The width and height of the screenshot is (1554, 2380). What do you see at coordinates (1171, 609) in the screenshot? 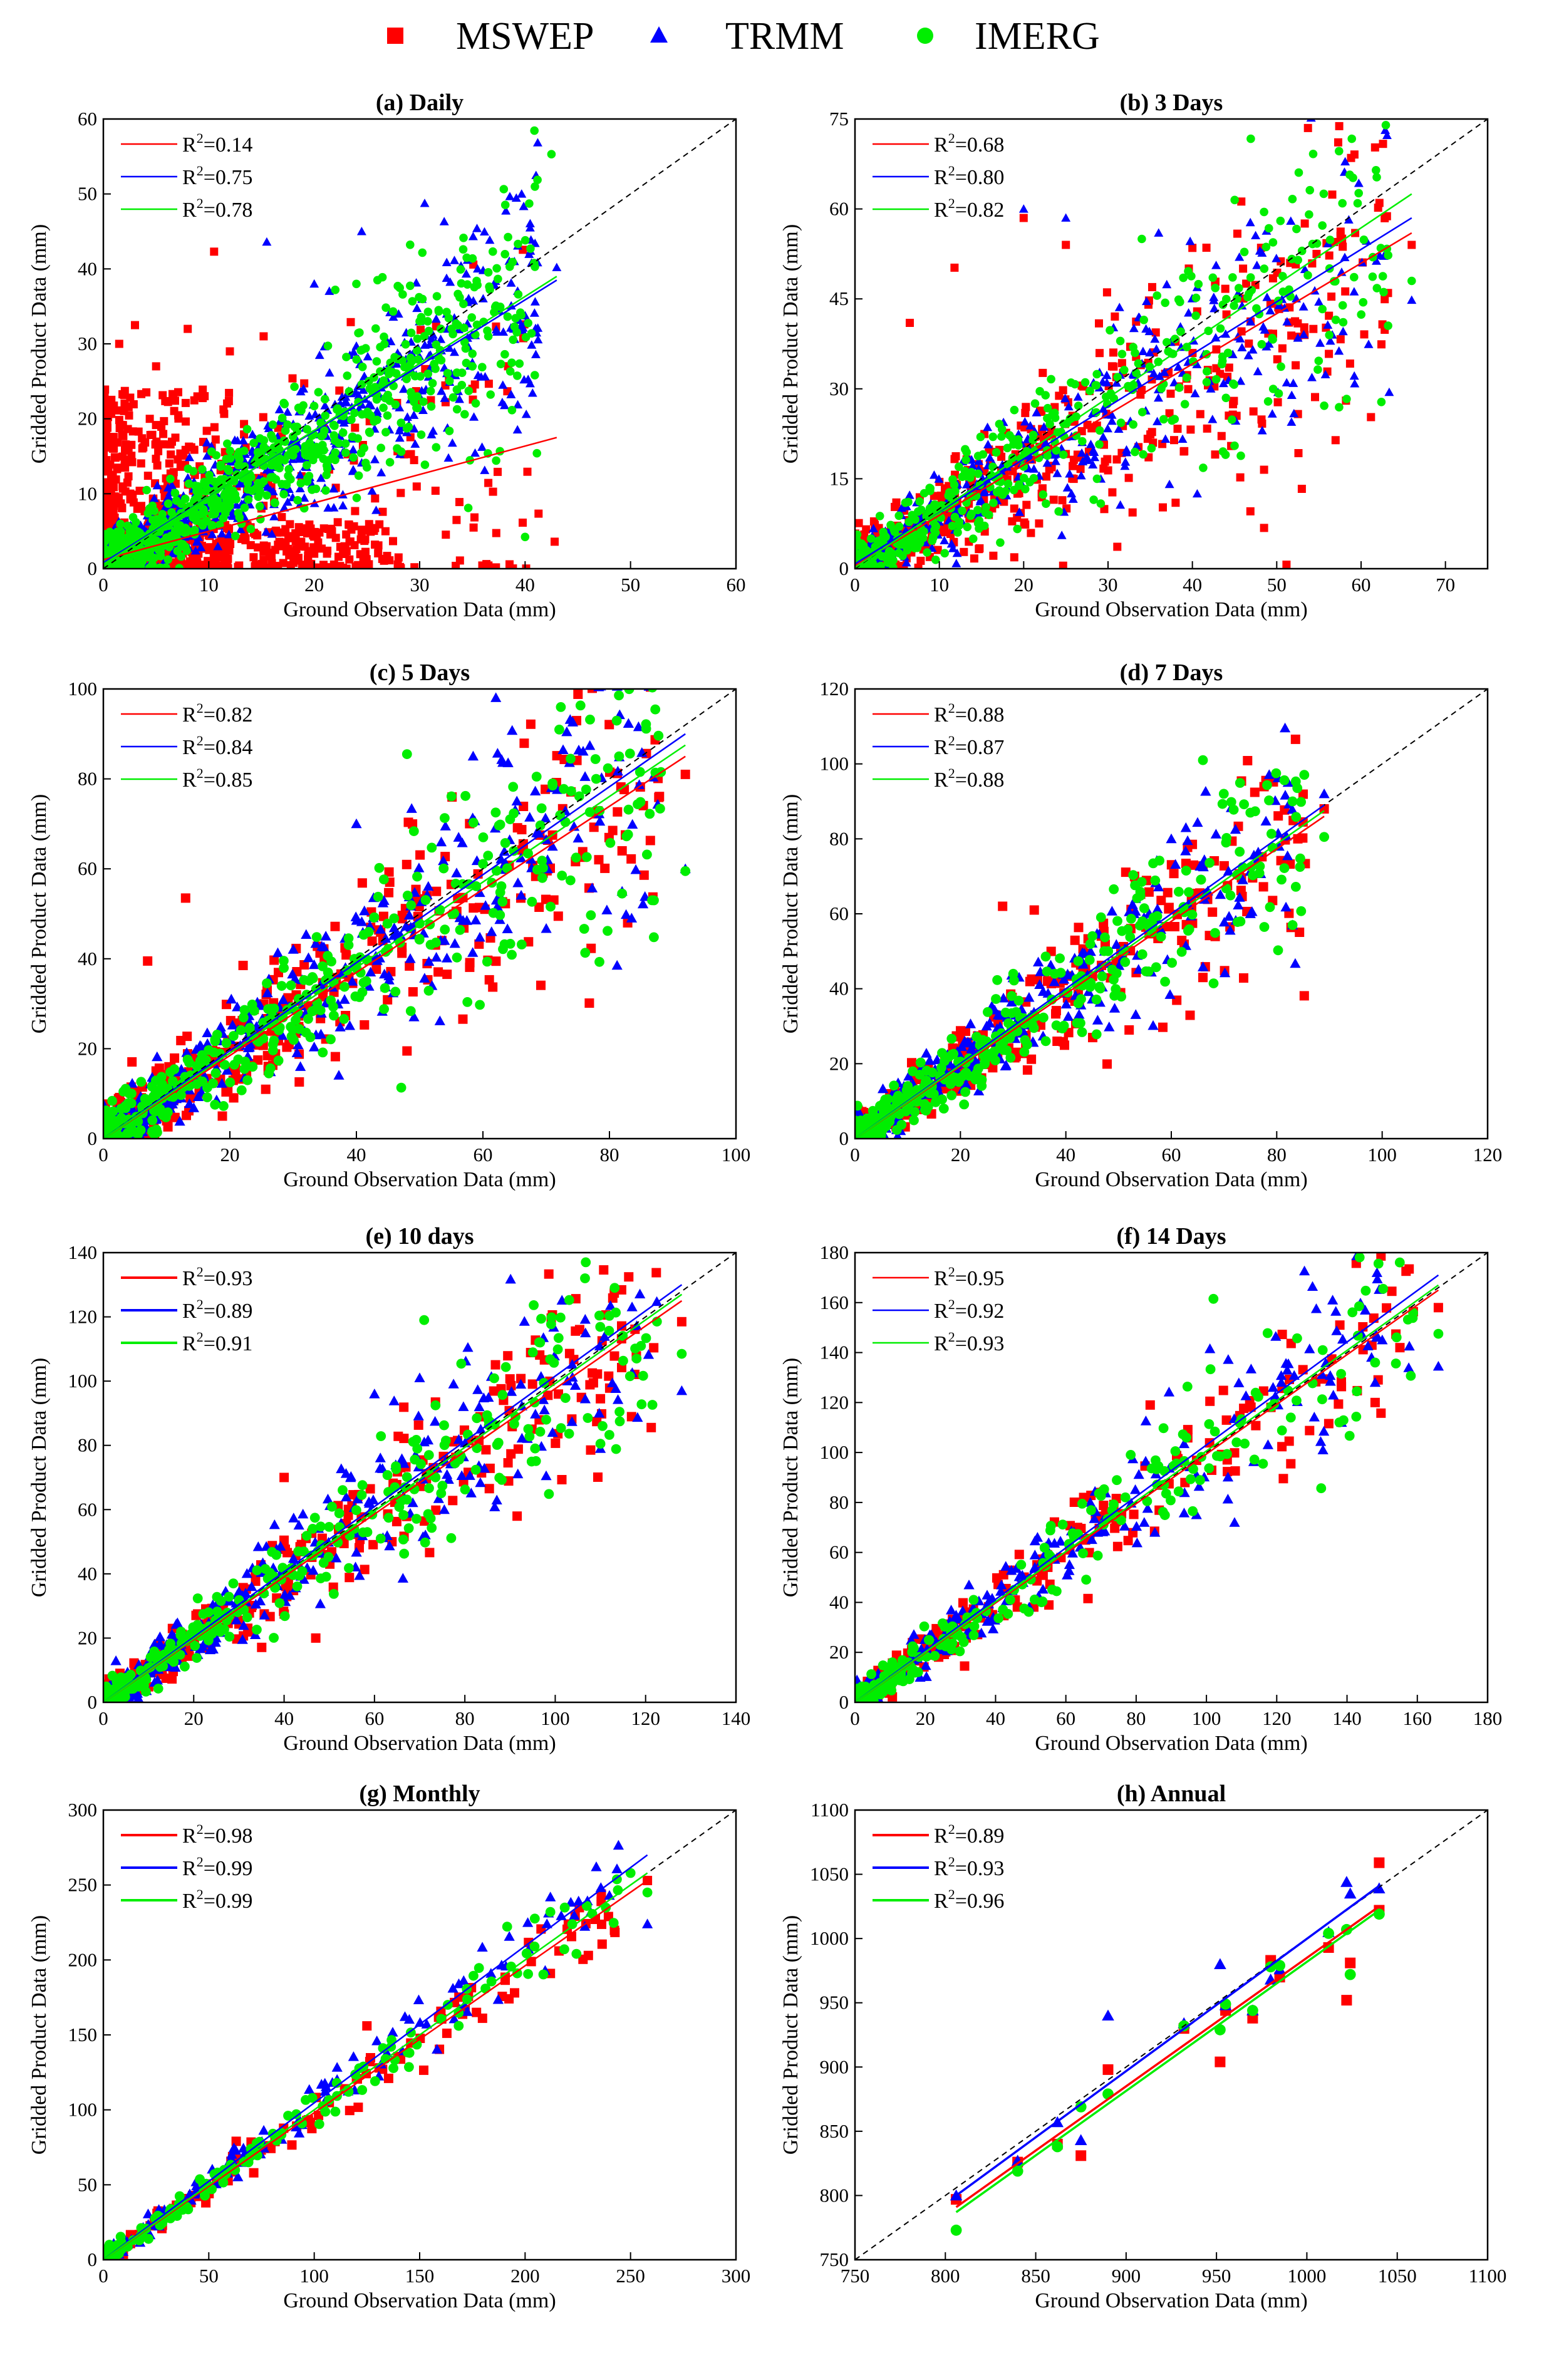
I see `x-axis-label: Ground Observation Data (mm)` at bounding box center [1171, 609].